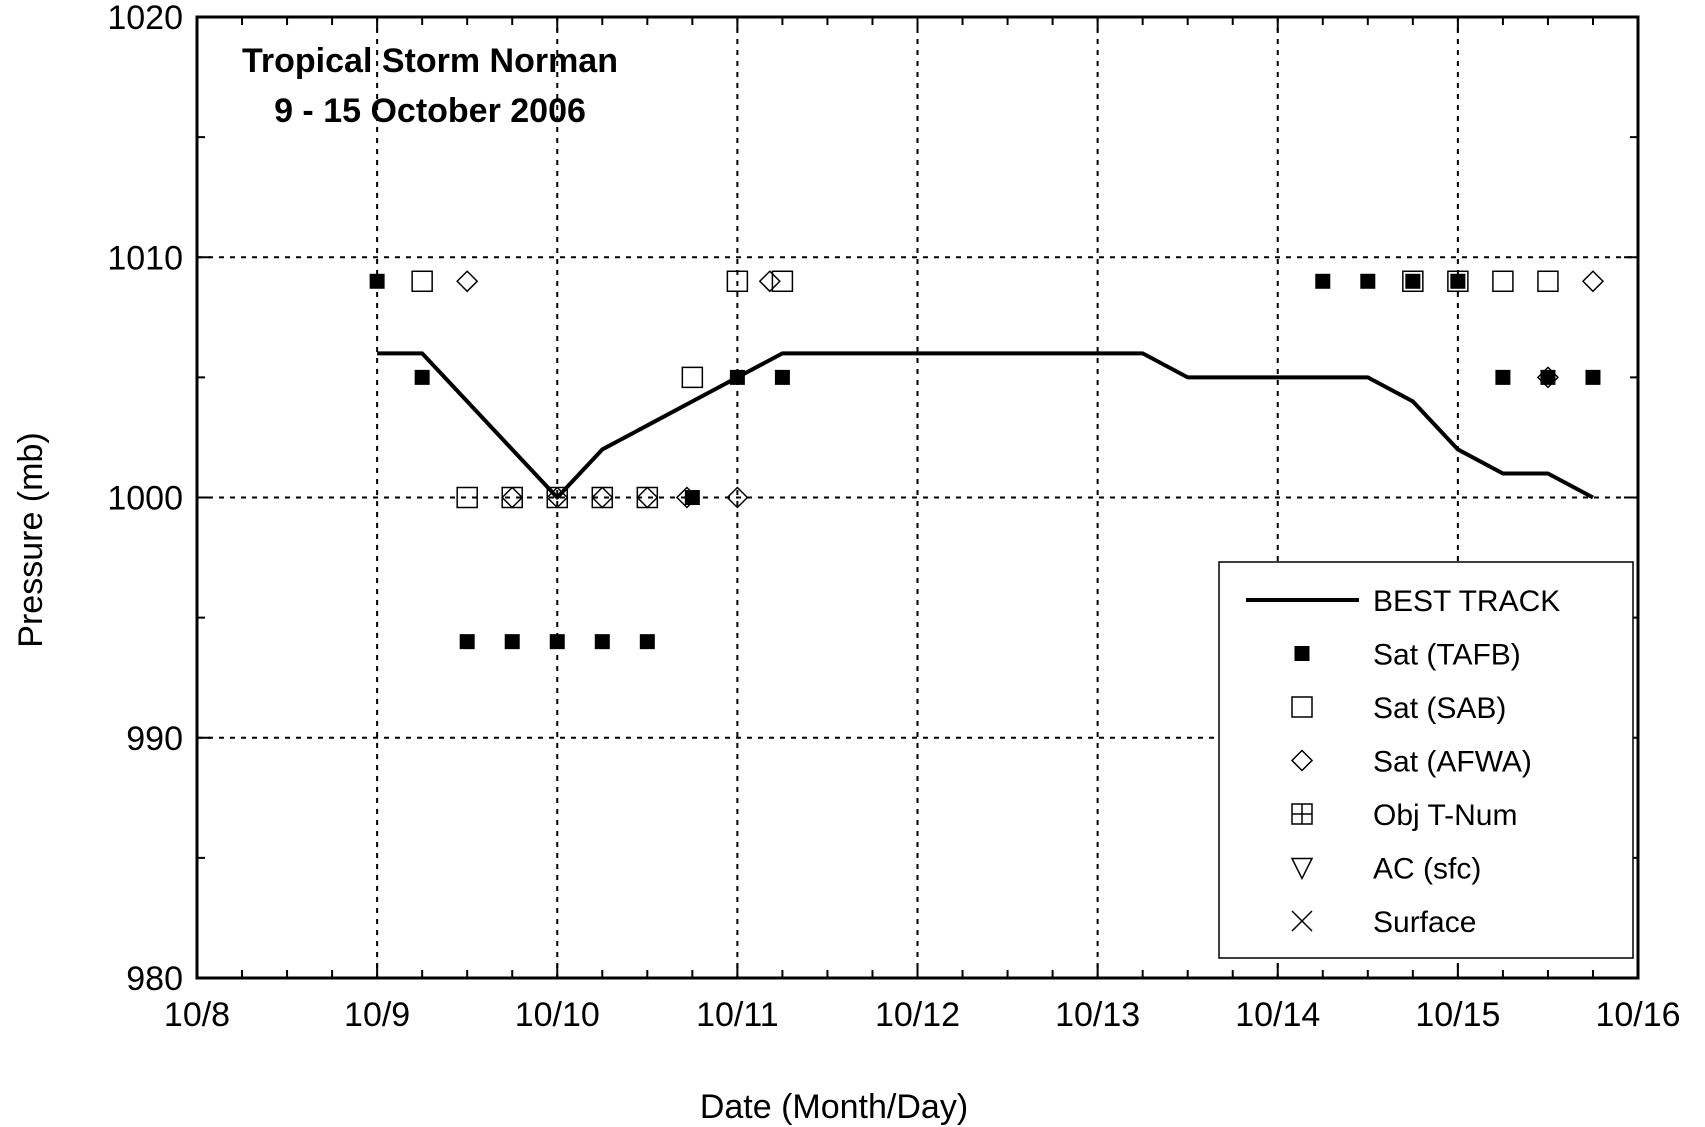  Describe the element at coordinates (1457, 1015) in the screenshot. I see `x-tick-label: 10/15` at that location.